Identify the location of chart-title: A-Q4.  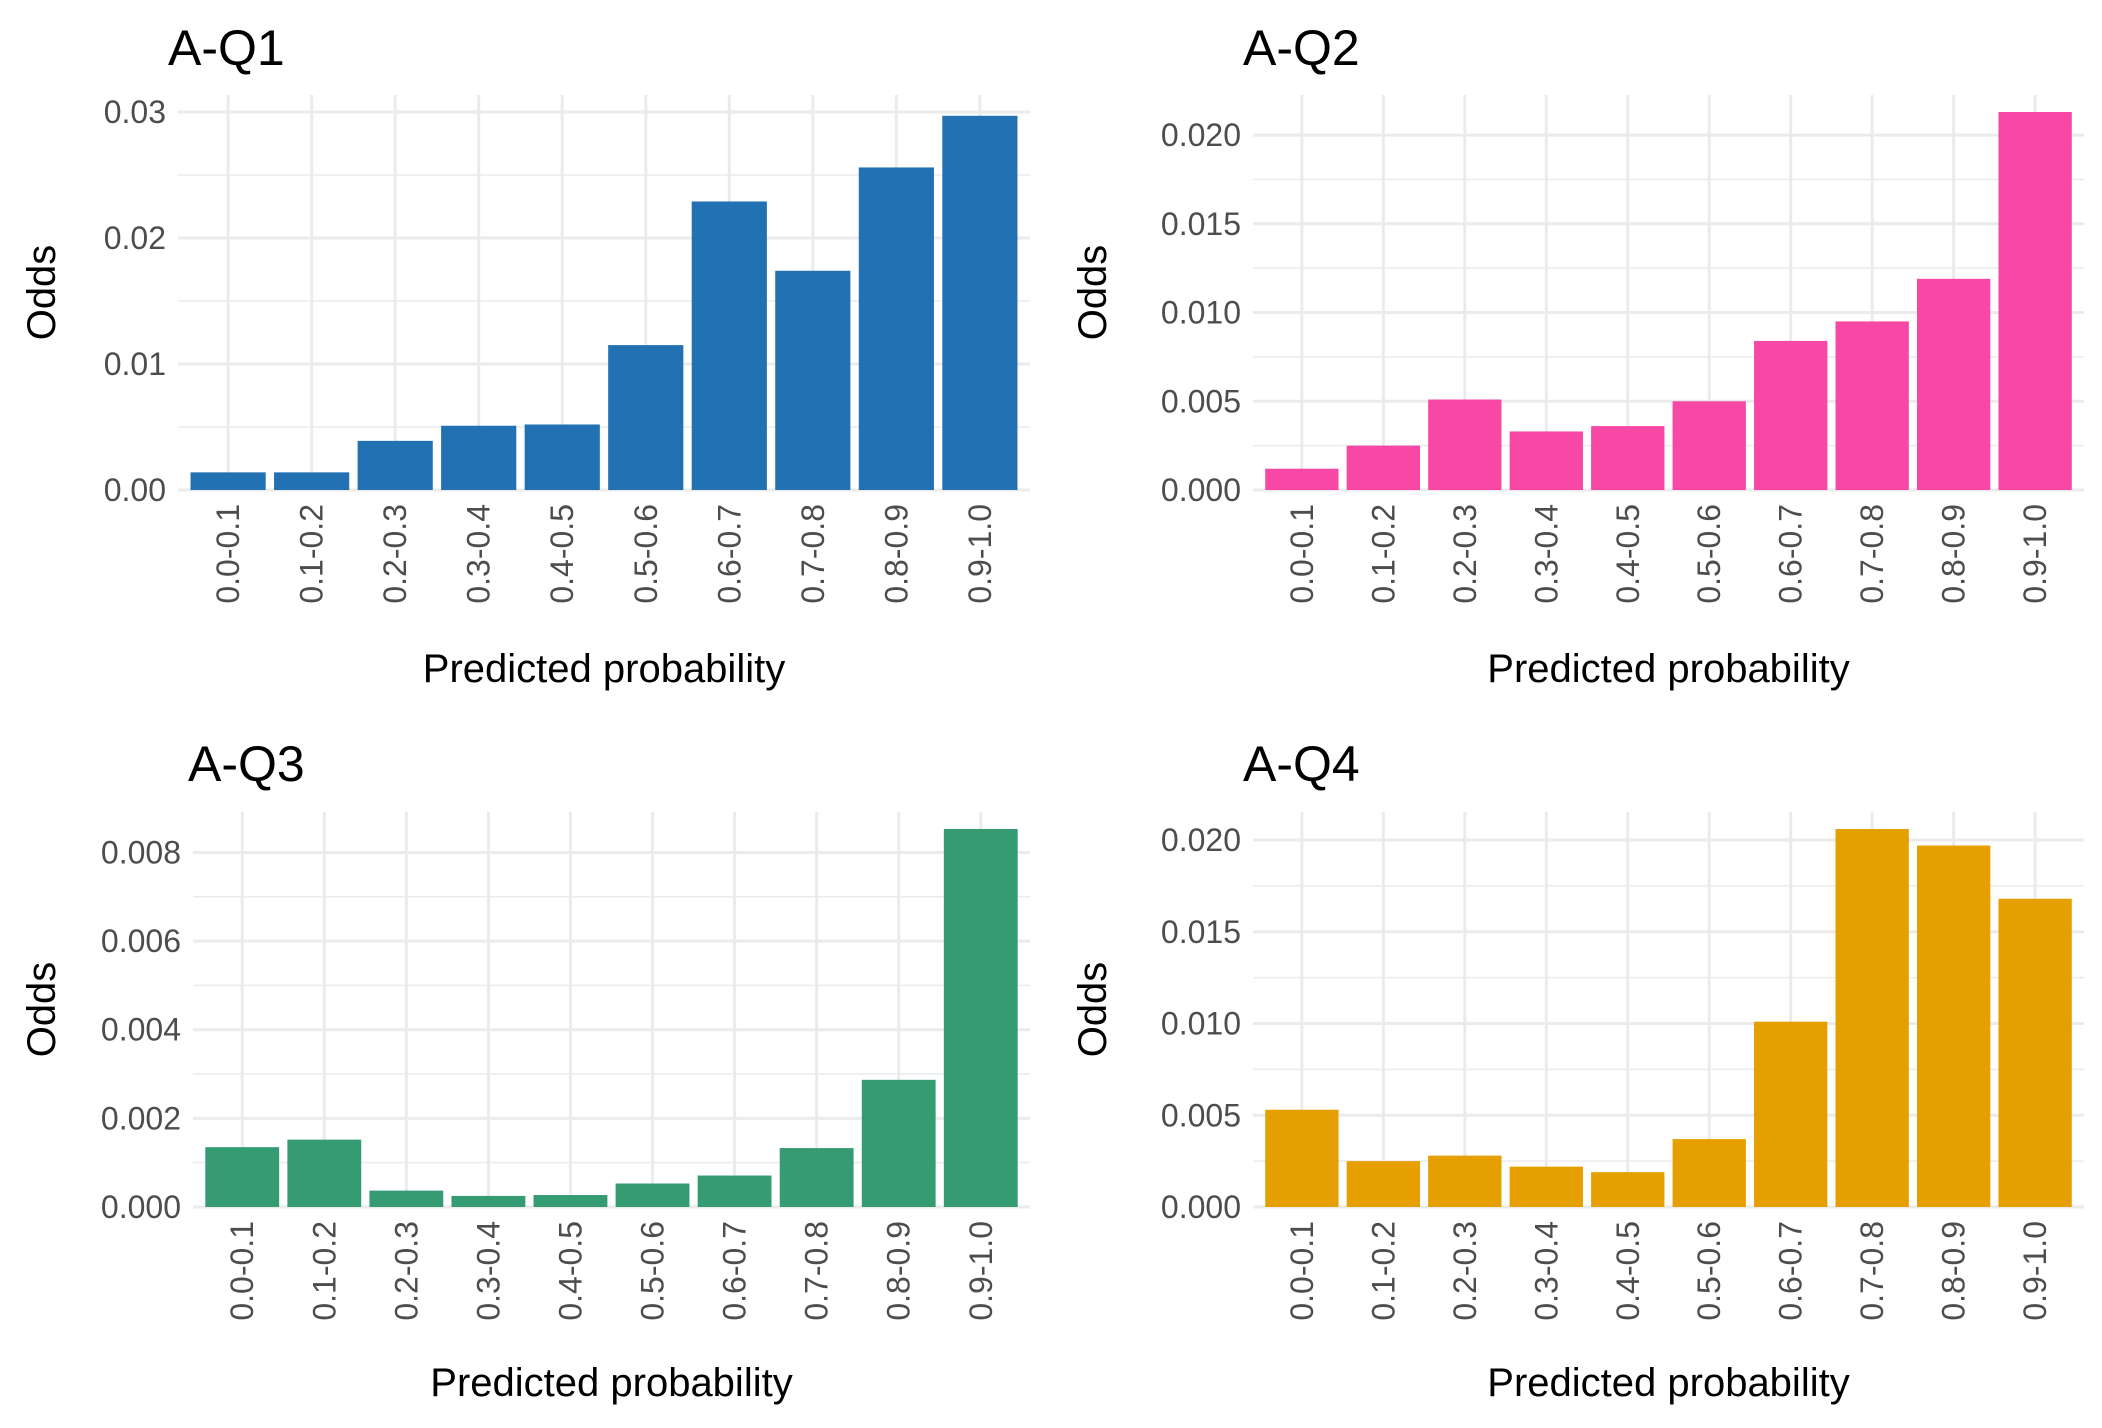
(1301, 764).